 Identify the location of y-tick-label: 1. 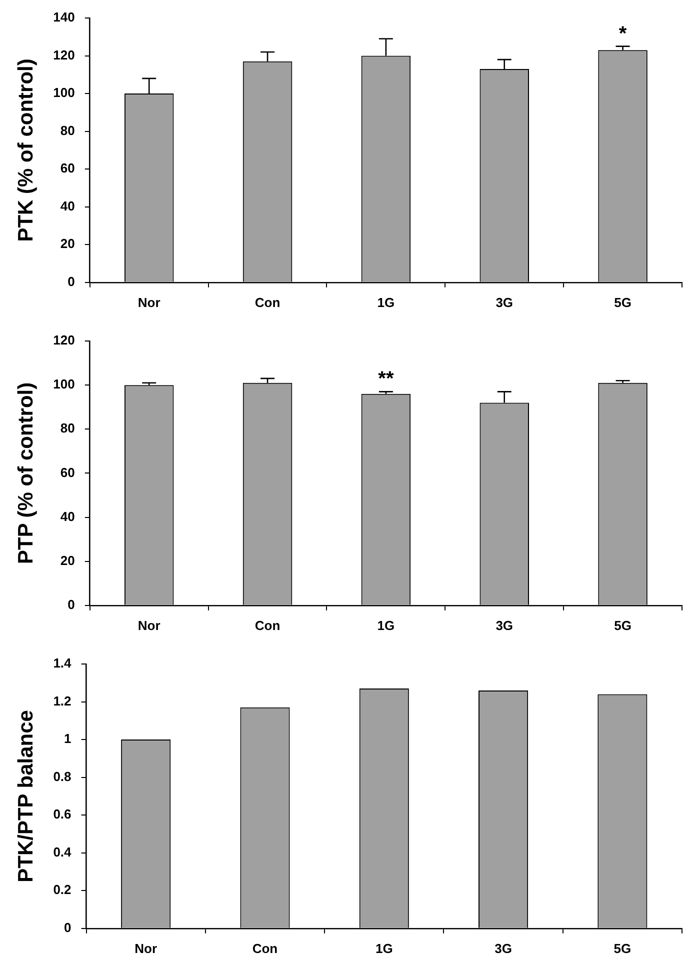
(68, 738).